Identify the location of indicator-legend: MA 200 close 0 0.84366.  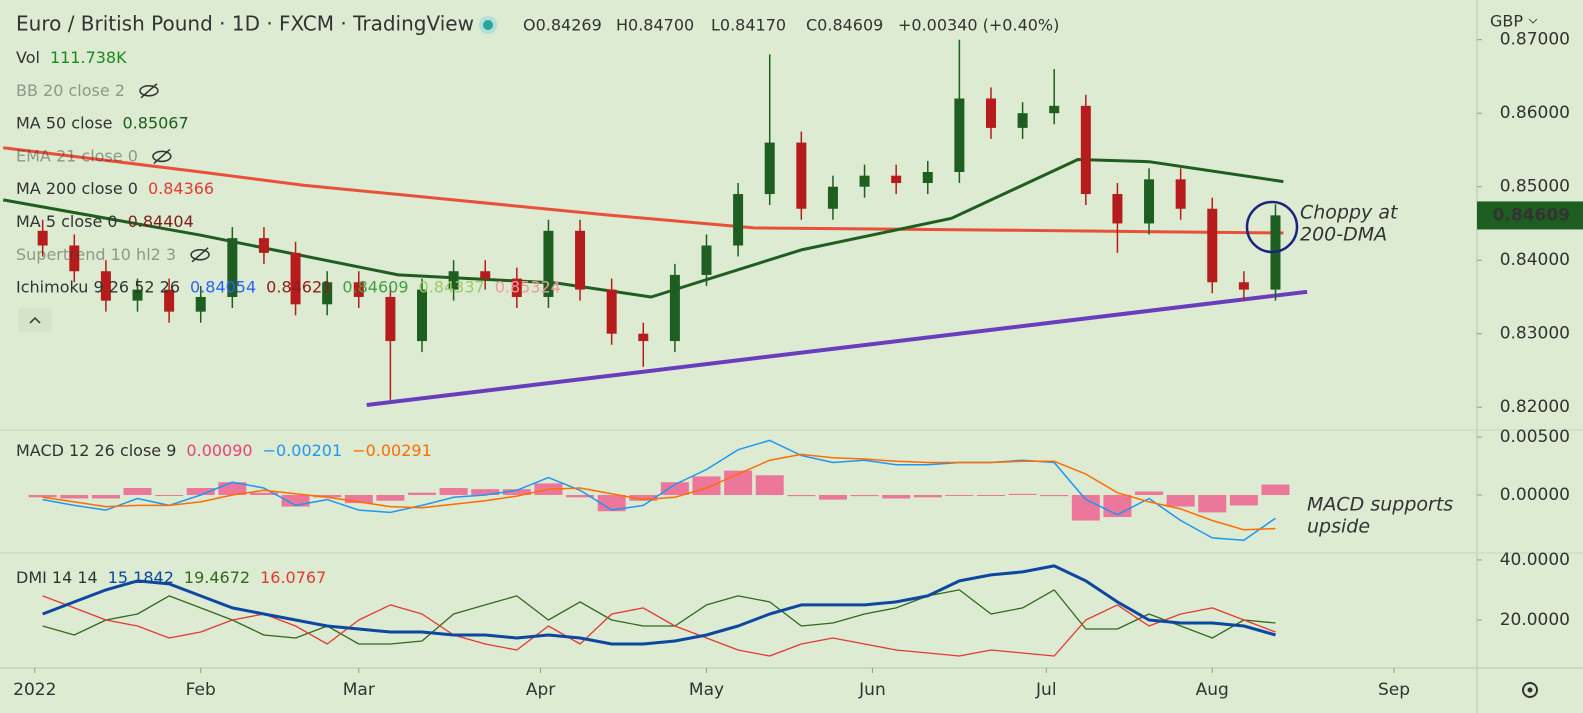
(115, 188).